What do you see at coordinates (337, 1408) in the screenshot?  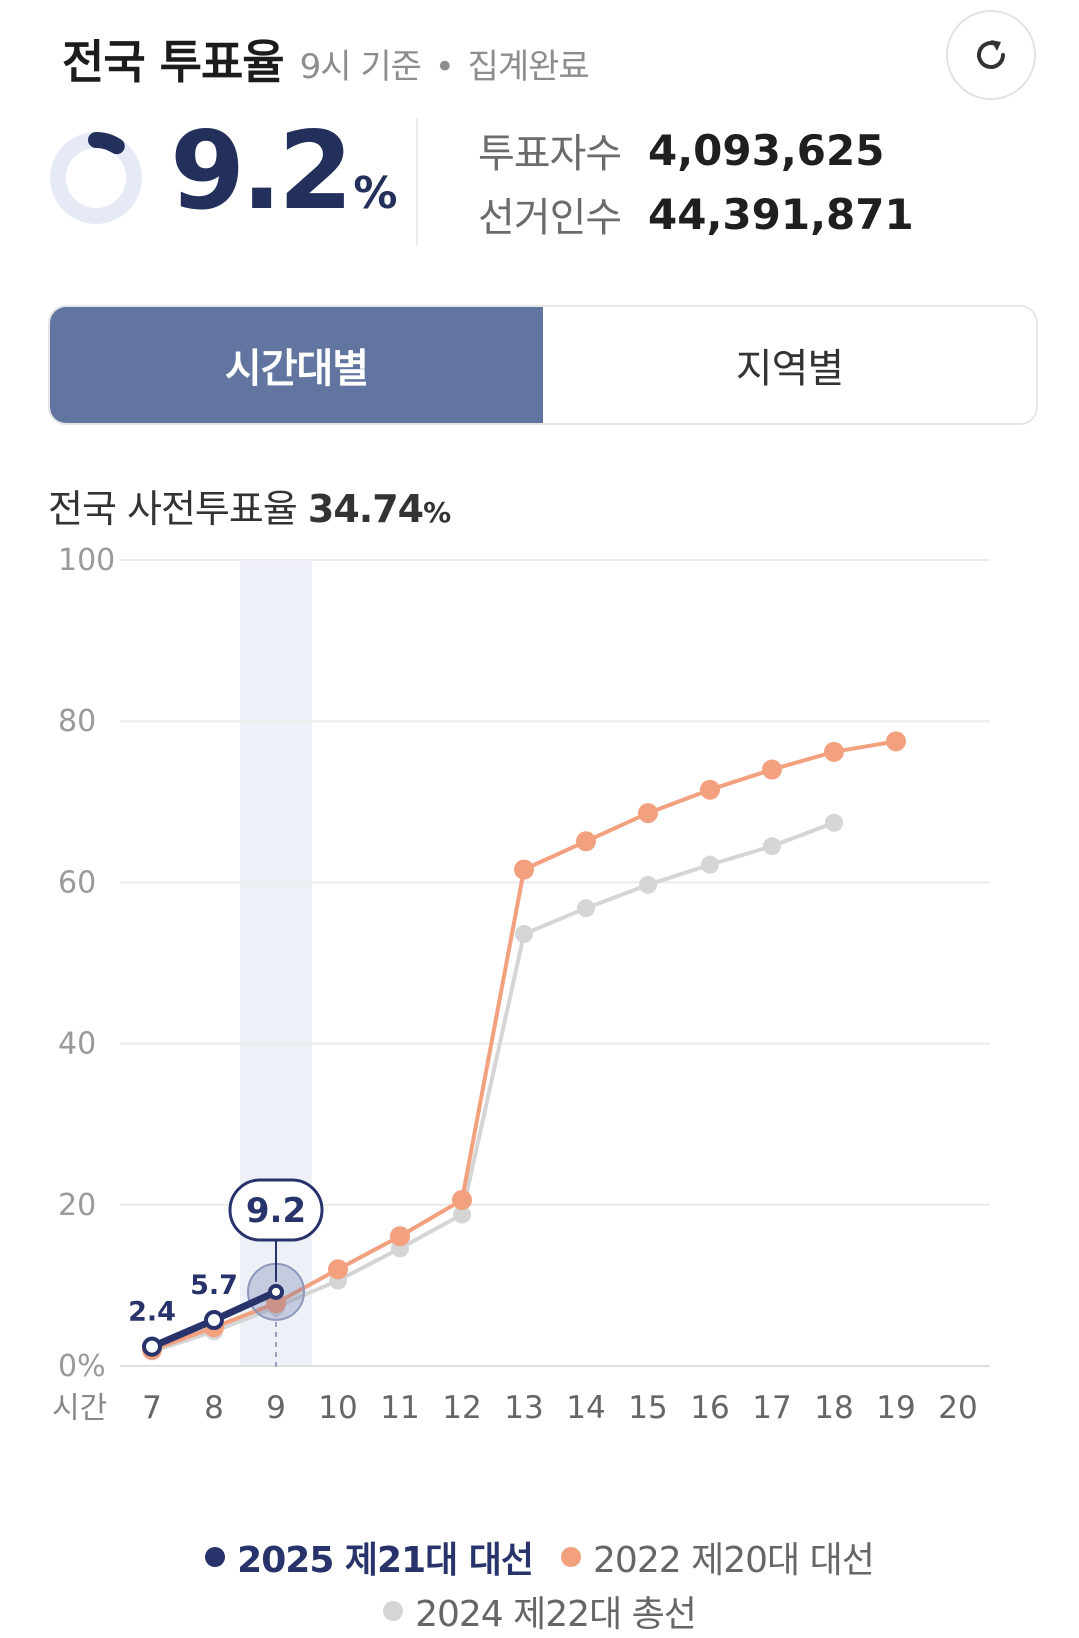 I see `x-tick-label: 10` at bounding box center [337, 1408].